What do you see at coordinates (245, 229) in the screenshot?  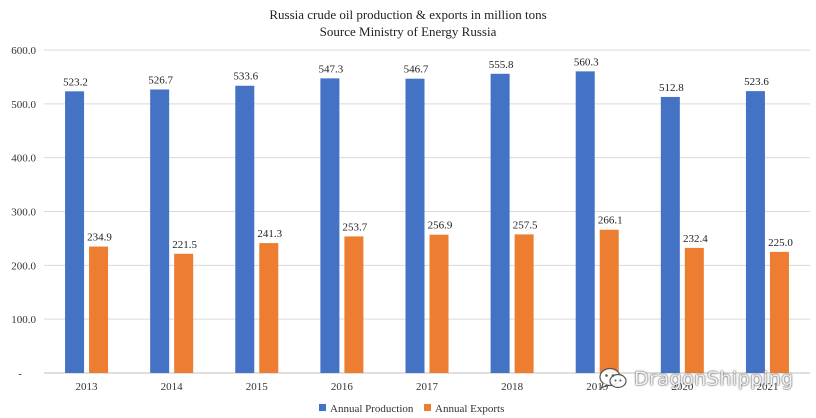 I see `bar-production-2015` at bounding box center [245, 229].